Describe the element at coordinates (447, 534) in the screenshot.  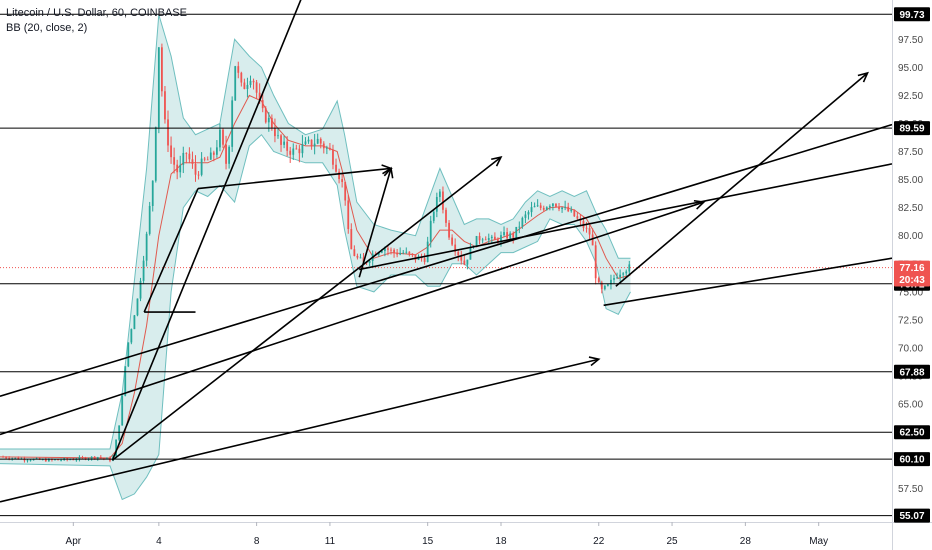
I see `time-axis: Apr 4 8 11 15 18 22 25 28 May` at that location.